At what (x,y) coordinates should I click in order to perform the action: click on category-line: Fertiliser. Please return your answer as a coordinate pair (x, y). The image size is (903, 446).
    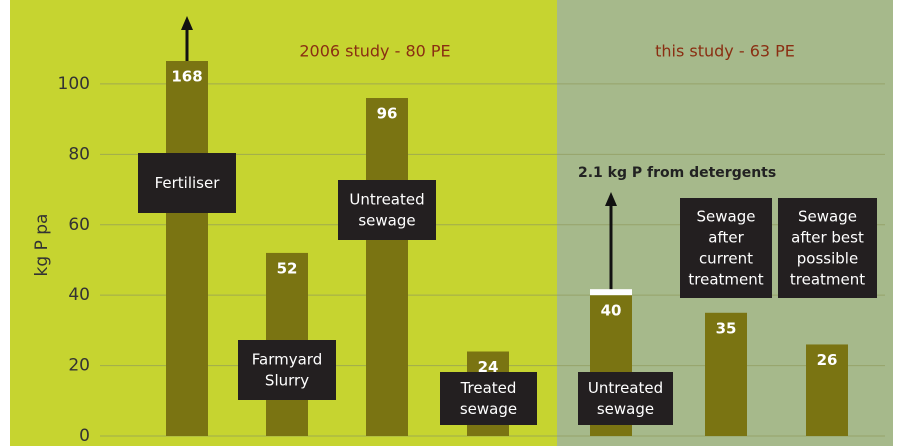
    Looking at the image, I should click on (188, 183).